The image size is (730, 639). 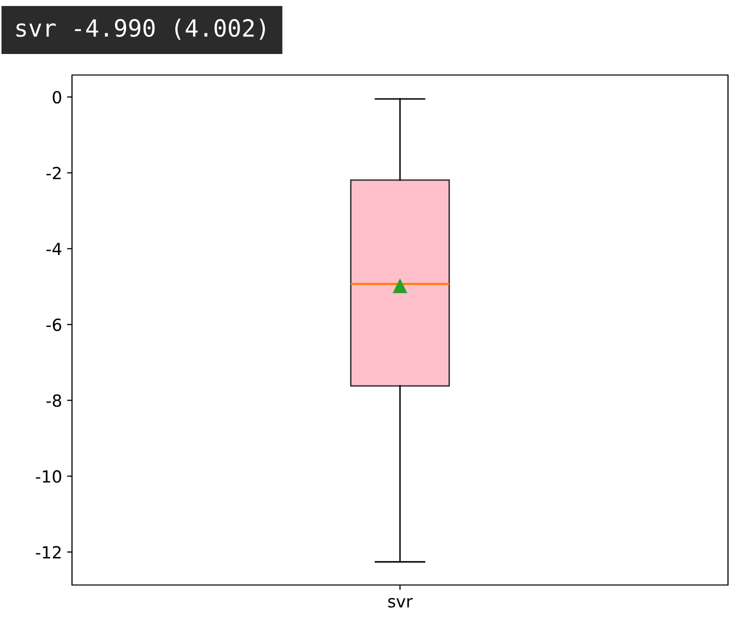 I want to click on y-tick-label: -8, so click(x=54, y=400).